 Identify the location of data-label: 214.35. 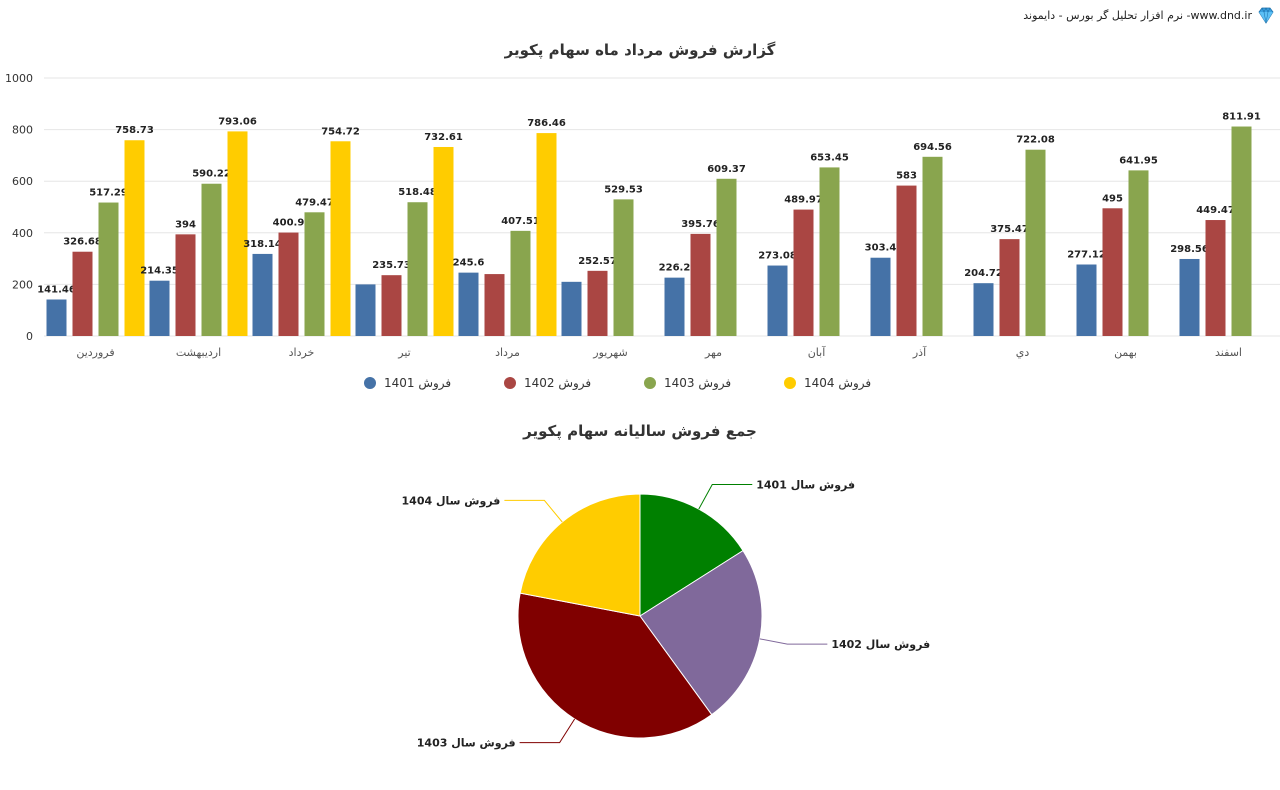
(159, 271).